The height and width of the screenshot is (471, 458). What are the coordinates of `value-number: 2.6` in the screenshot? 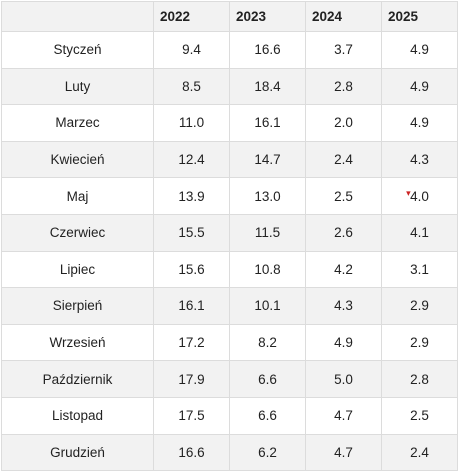 It's located at (343, 233).